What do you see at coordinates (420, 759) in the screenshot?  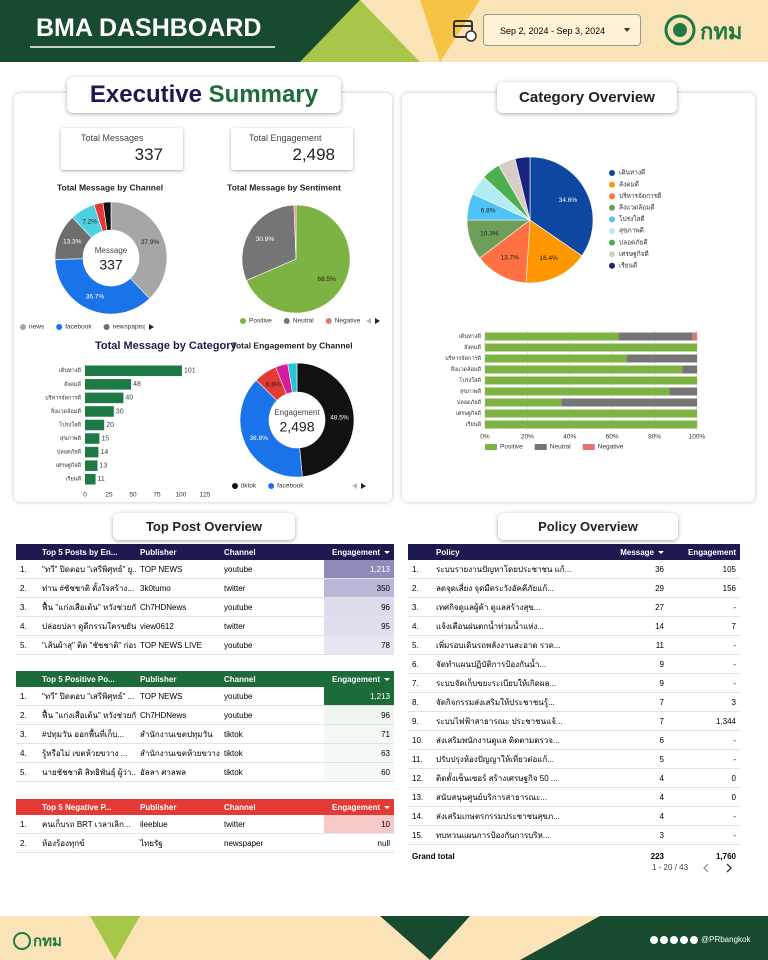 I see `table-cell: 11.` at bounding box center [420, 759].